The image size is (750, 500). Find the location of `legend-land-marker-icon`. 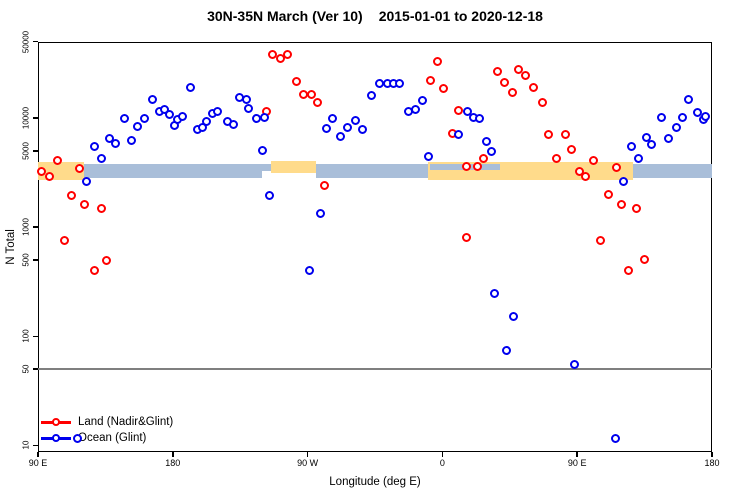

legend-land-marker-icon is located at coordinates (56, 422).